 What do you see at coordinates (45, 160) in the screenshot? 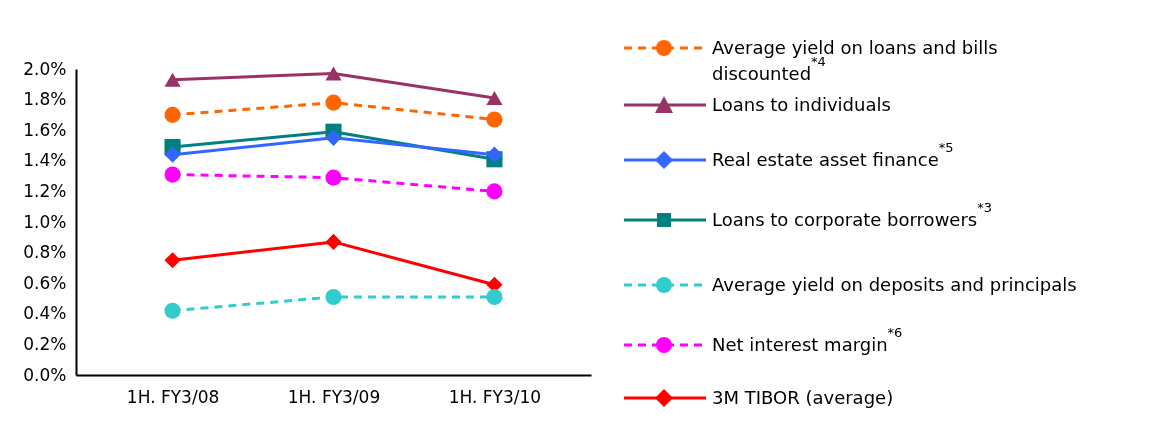
I see `y-tick-label: 1.4%` at bounding box center [45, 160].